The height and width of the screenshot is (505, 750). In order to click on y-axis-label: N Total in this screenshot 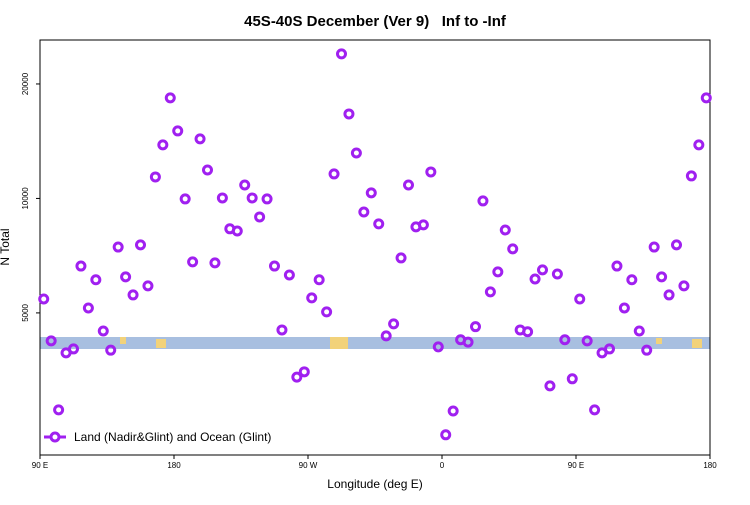, I will do `click(6, 246)`.